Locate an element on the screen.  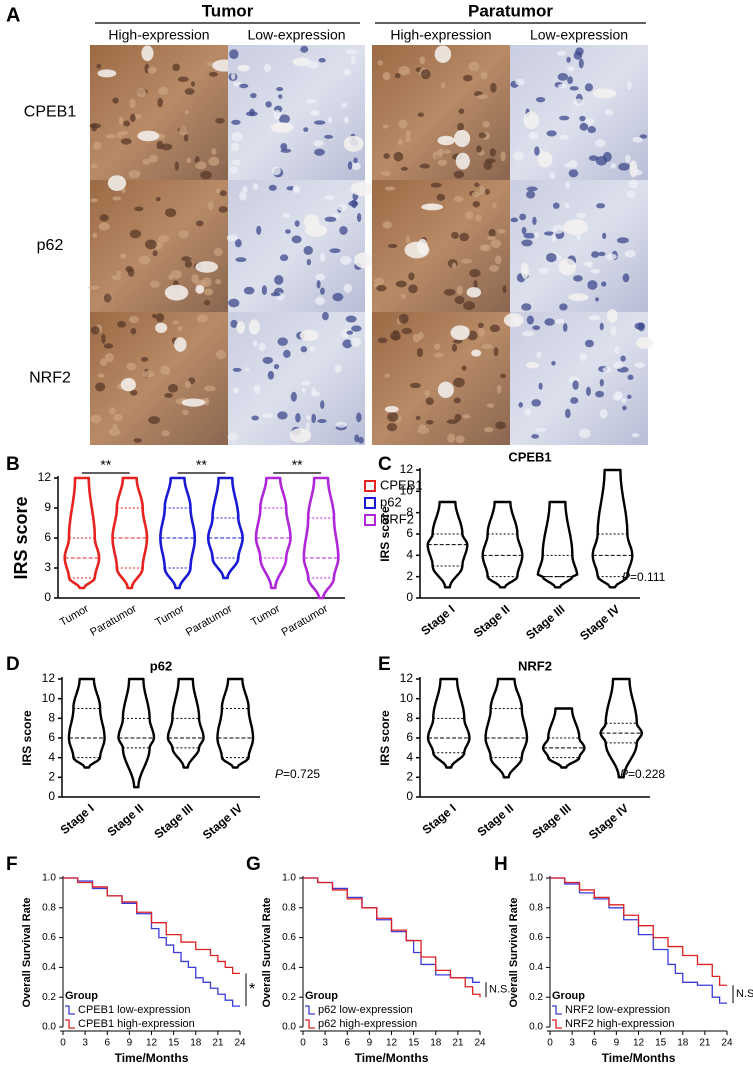
tissue-background is located at coordinates (579, 246).